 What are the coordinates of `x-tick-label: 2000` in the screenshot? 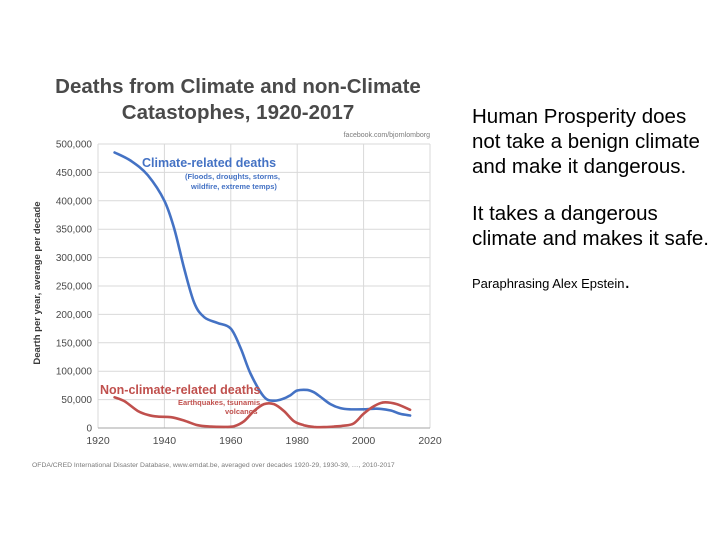 It's located at (364, 441).